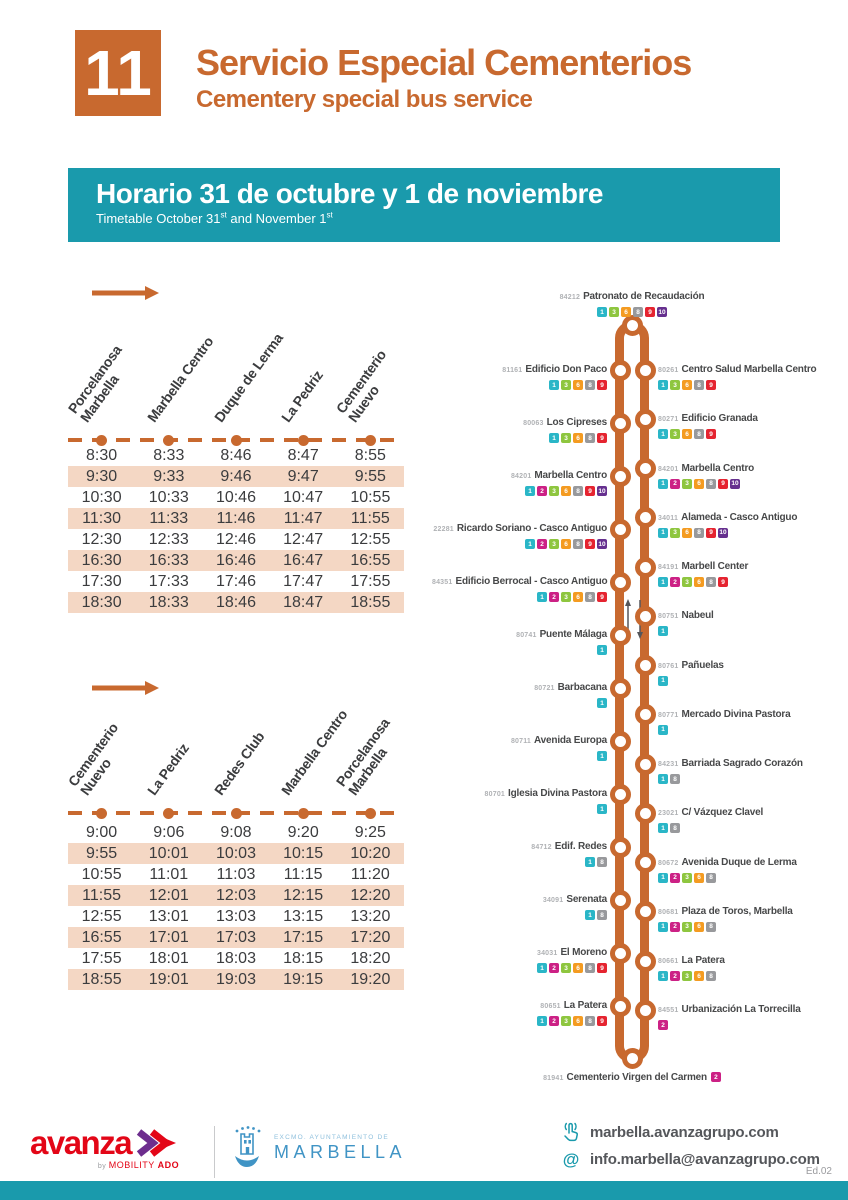 This screenshot has height=1200, width=848. What do you see at coordinates (541, 847) in the screenshot?
I see `stop-code: 84712` at bounding box center [541, 847].